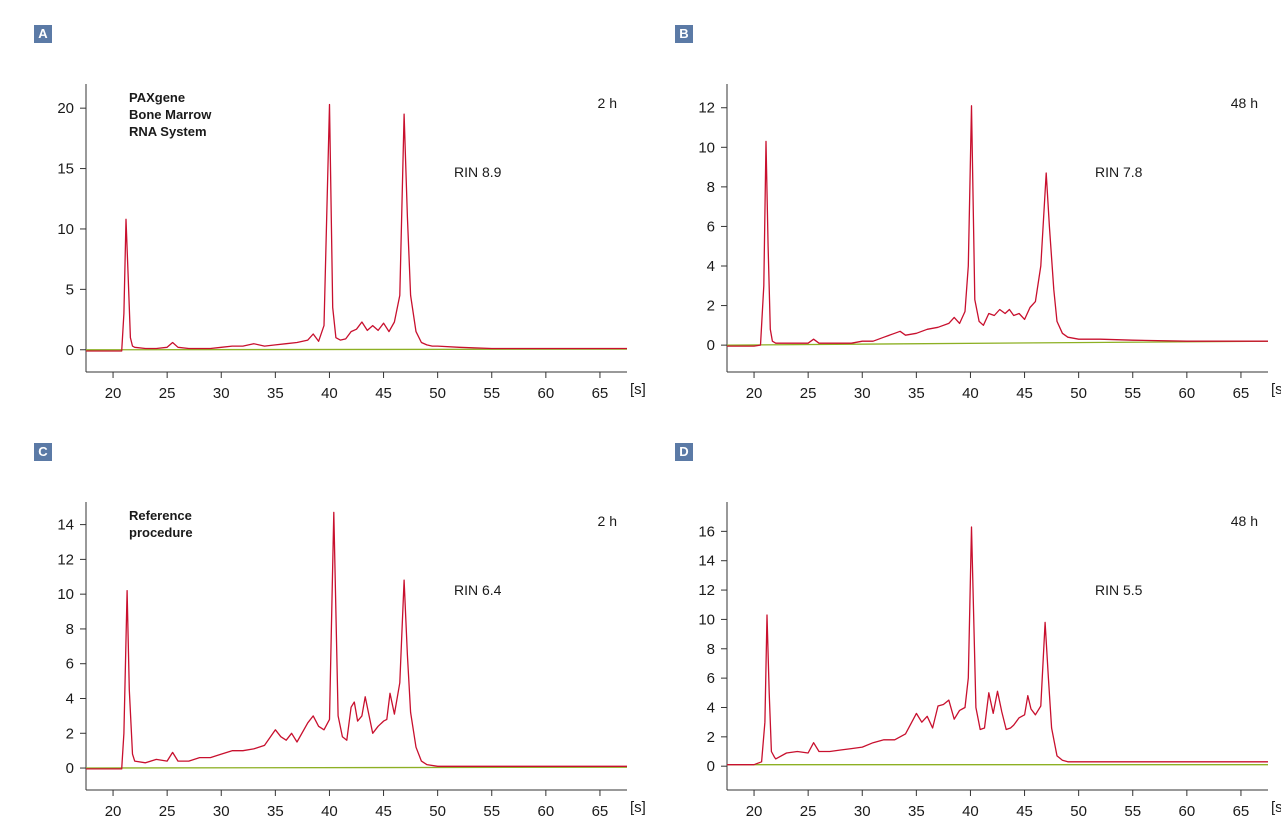  What do you see at coordinates (478, 590) in the screenshot?
I see `rin-label: RIN 6.4` at bounding box center [478, 590].